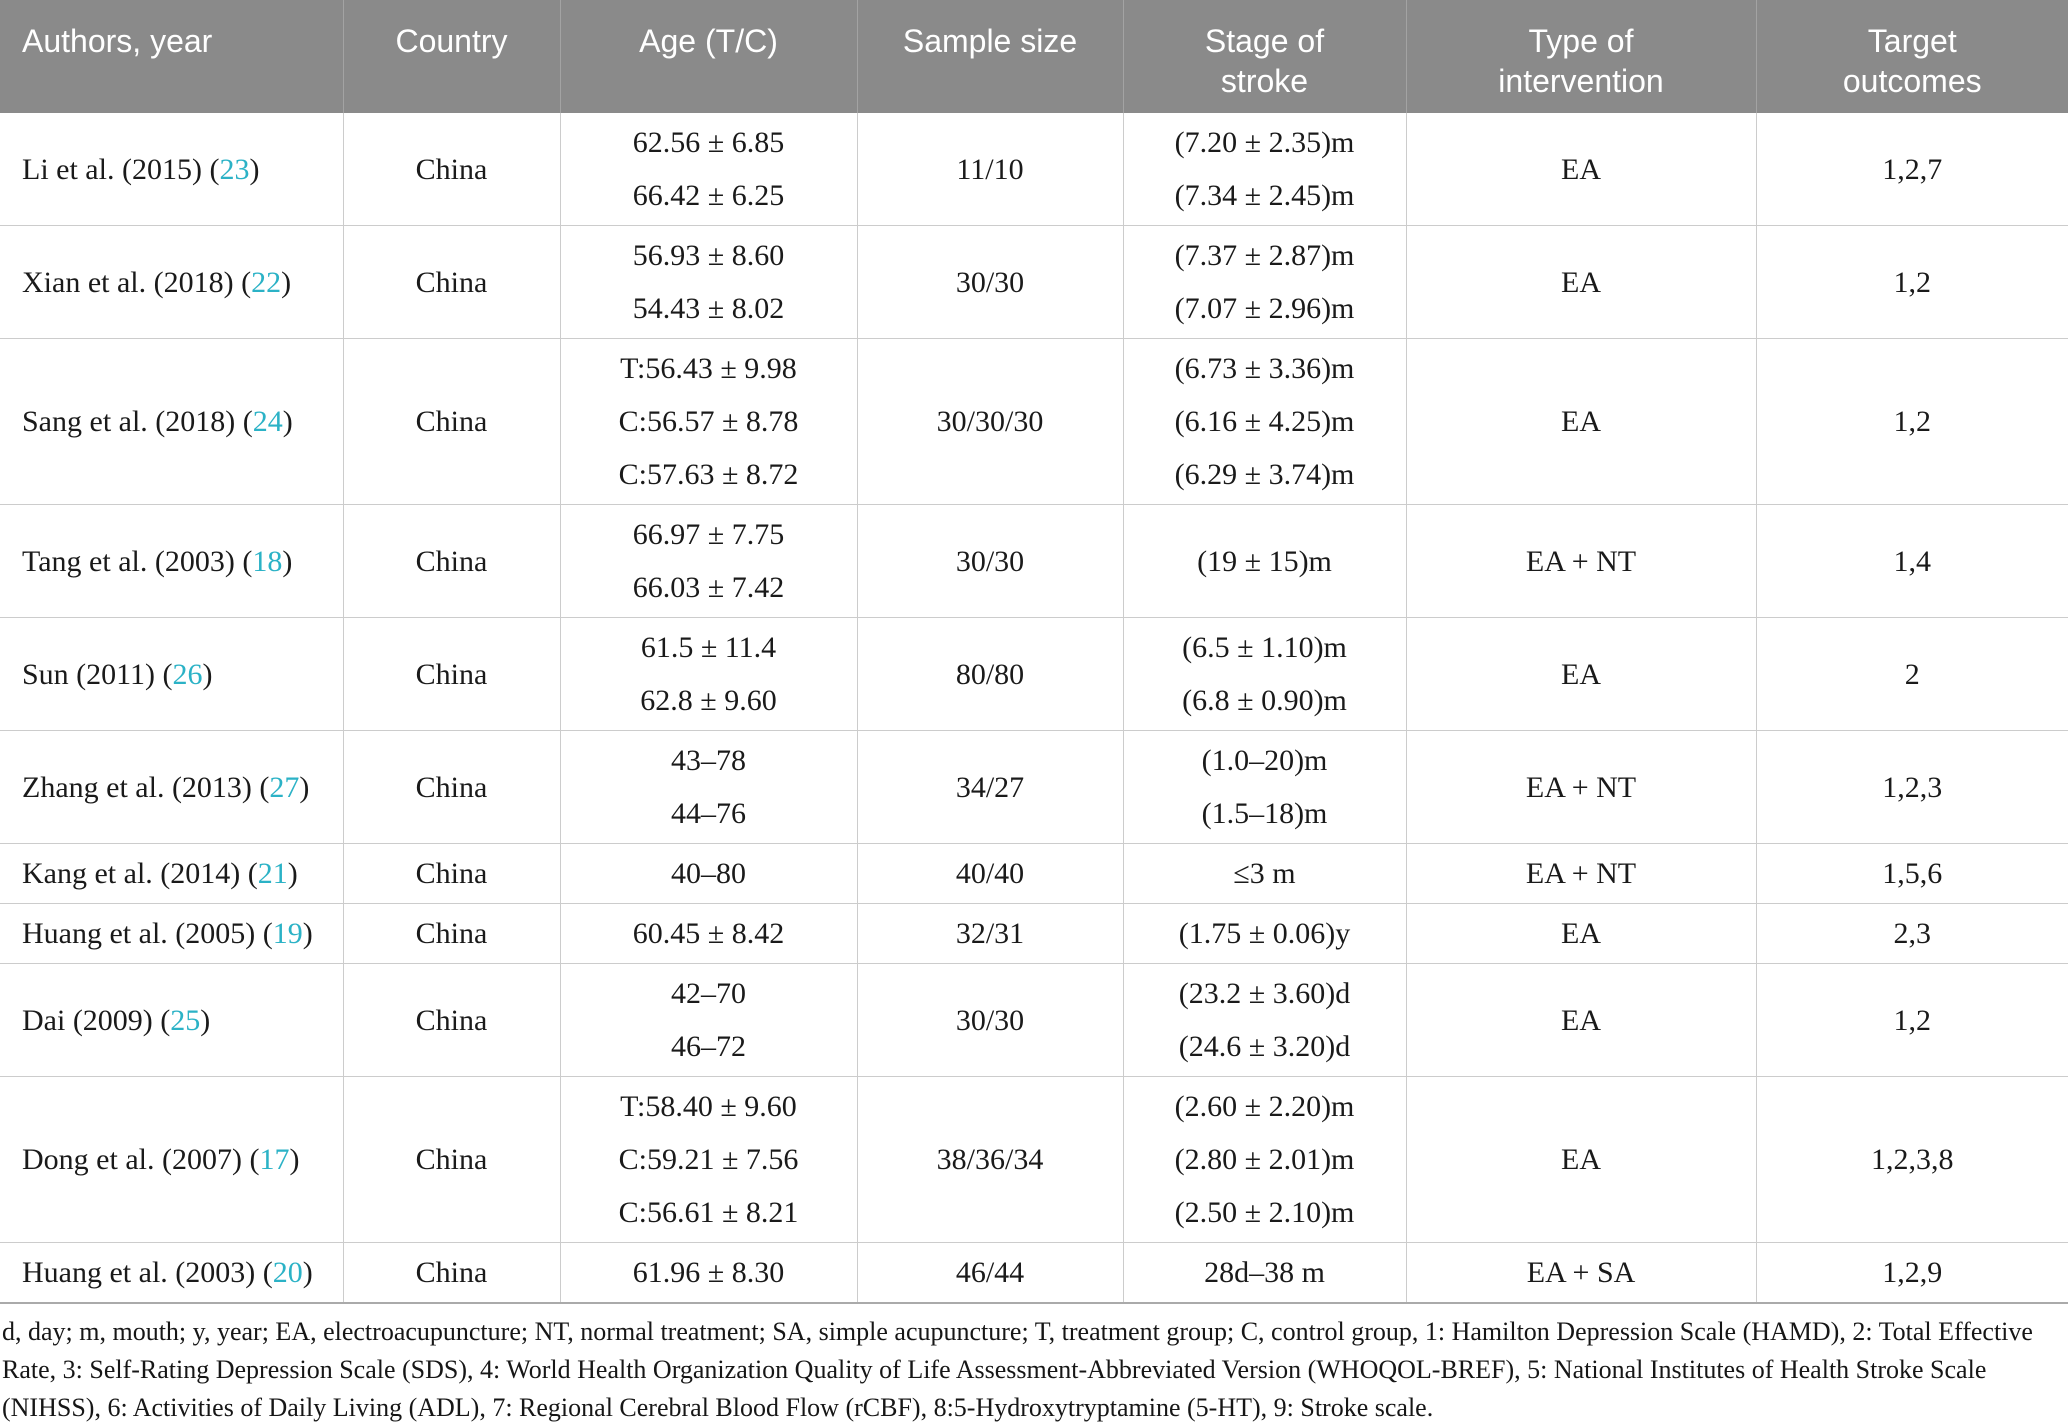  What do you see at coordinates (1264, 56) in the screenshot?
I see `column-header-stage-of-stroke: Stage of stroke` at bounding box center [1264, 56].